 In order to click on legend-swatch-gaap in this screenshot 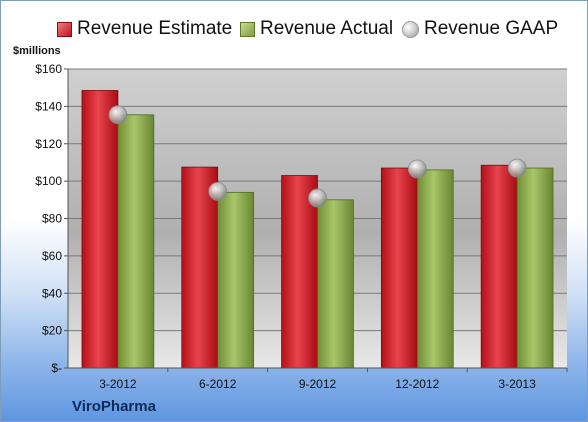, I will do `click(410, 29)`.